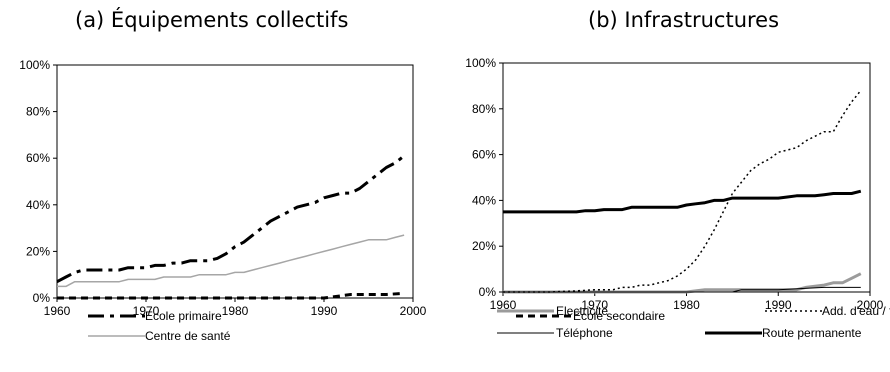 This screenshot has height=372, width=890. I want to click on chart-a-y-tick-label: 80%, so click(38, 112).